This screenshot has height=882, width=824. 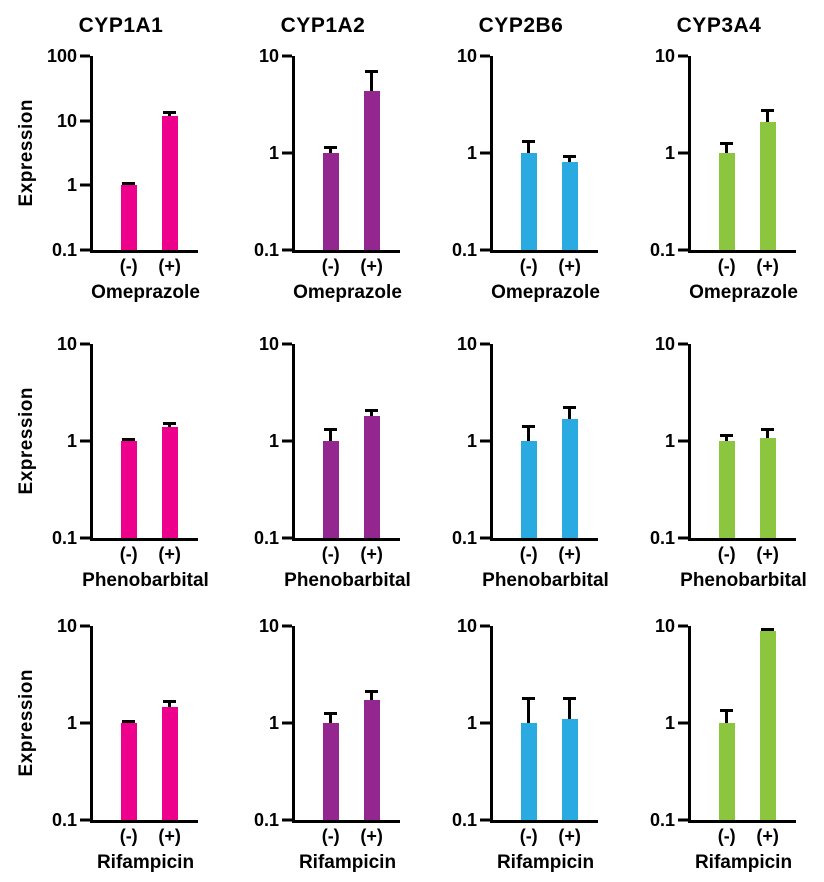 I want to click on bar---cyp3a4-phenobarbital, so click(x=726, y=489).